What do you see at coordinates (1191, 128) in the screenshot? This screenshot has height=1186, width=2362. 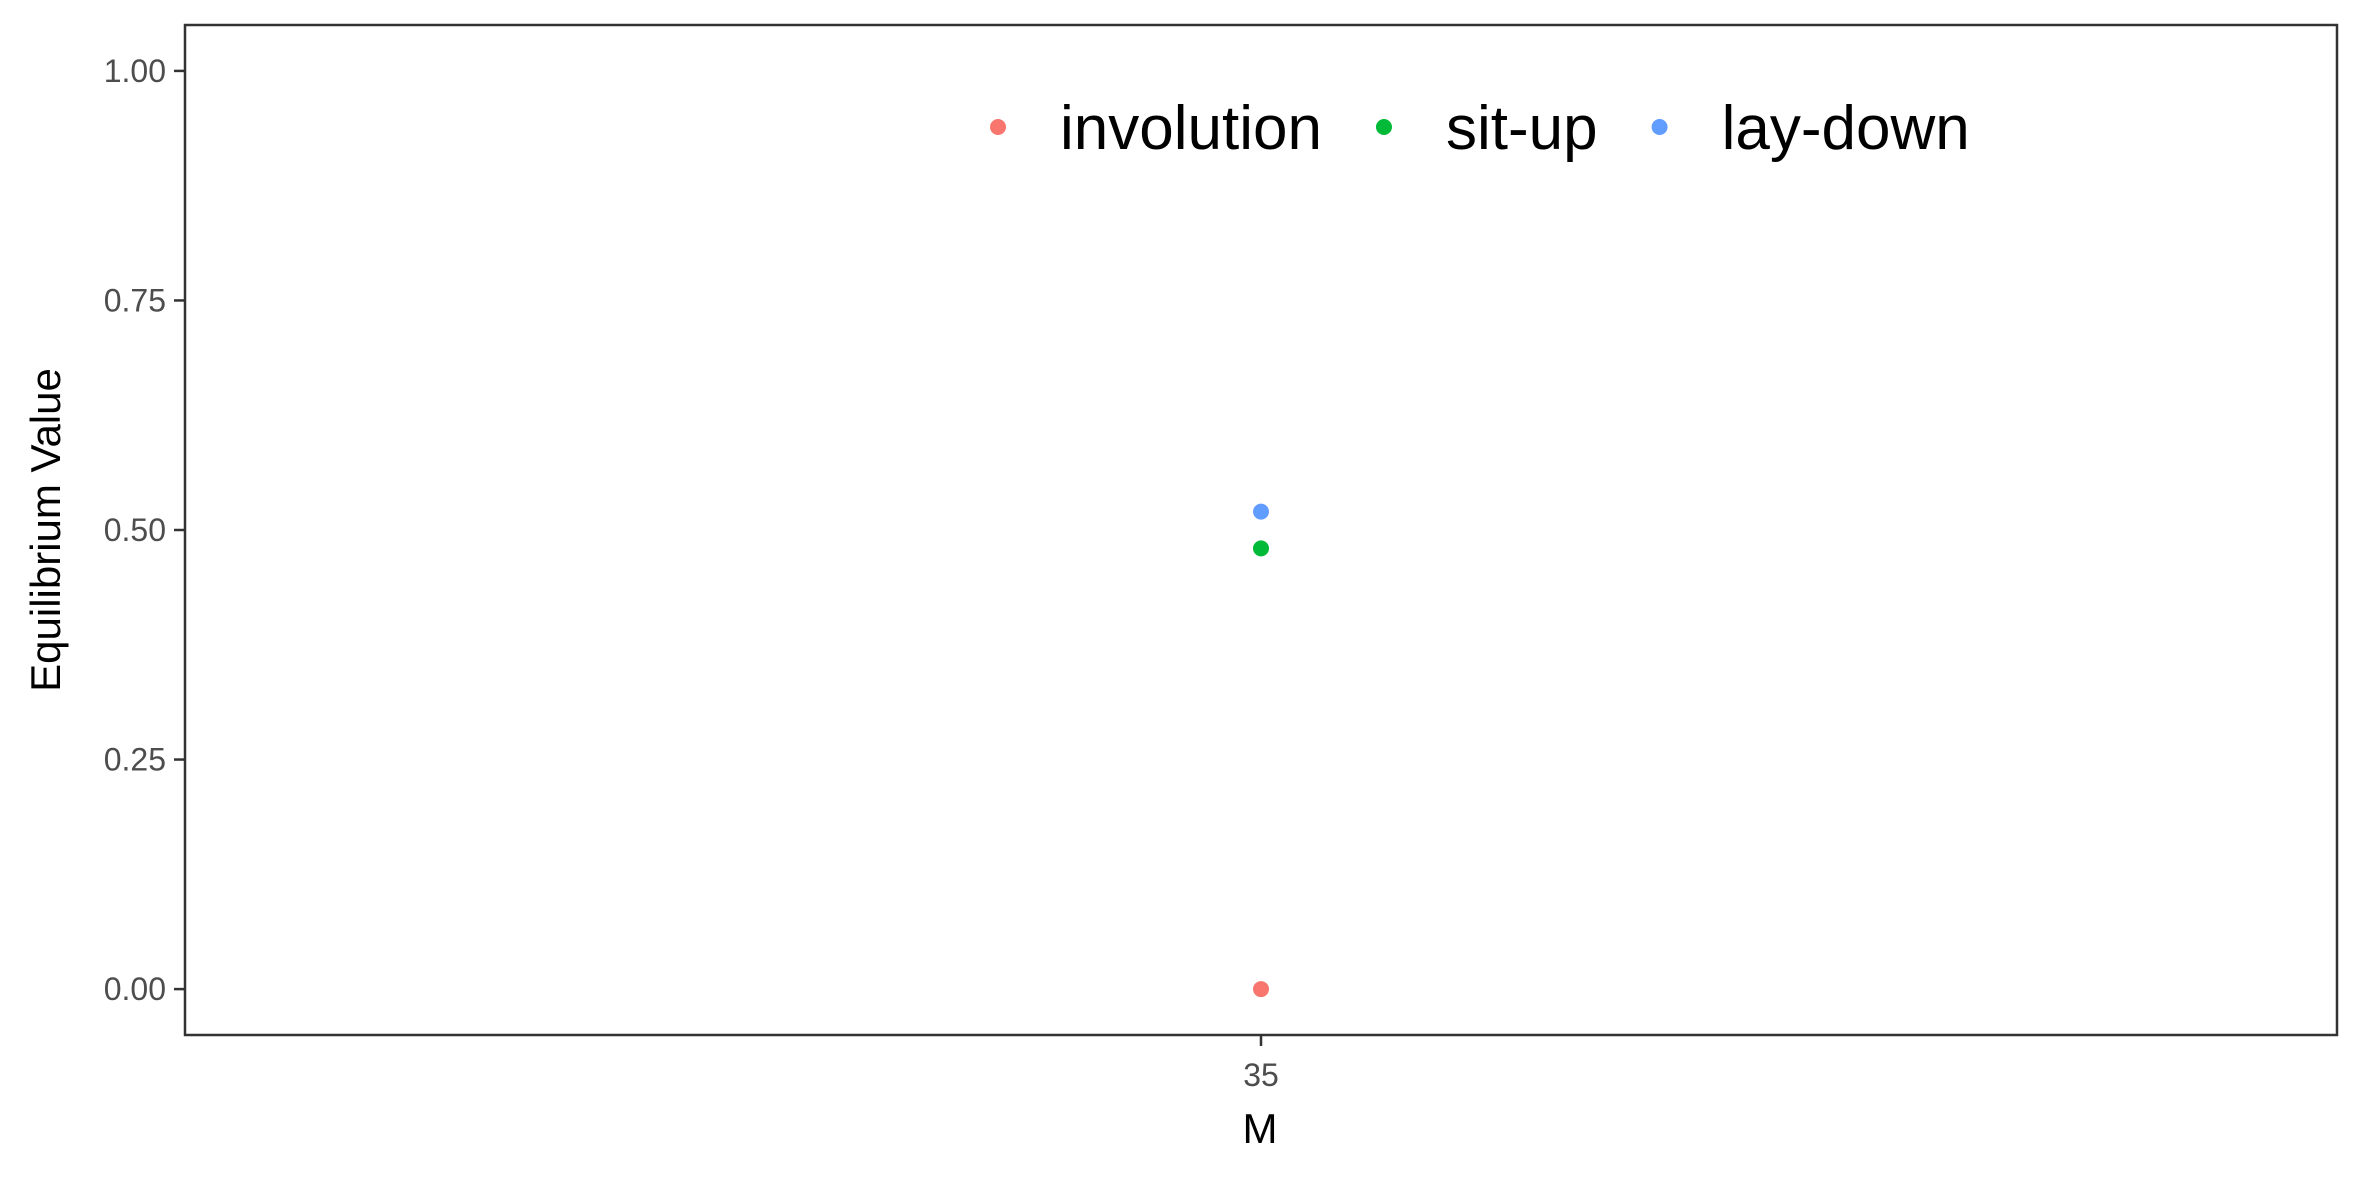 I see `legend-label-involution: involution` at bounding box center [1191, 128].